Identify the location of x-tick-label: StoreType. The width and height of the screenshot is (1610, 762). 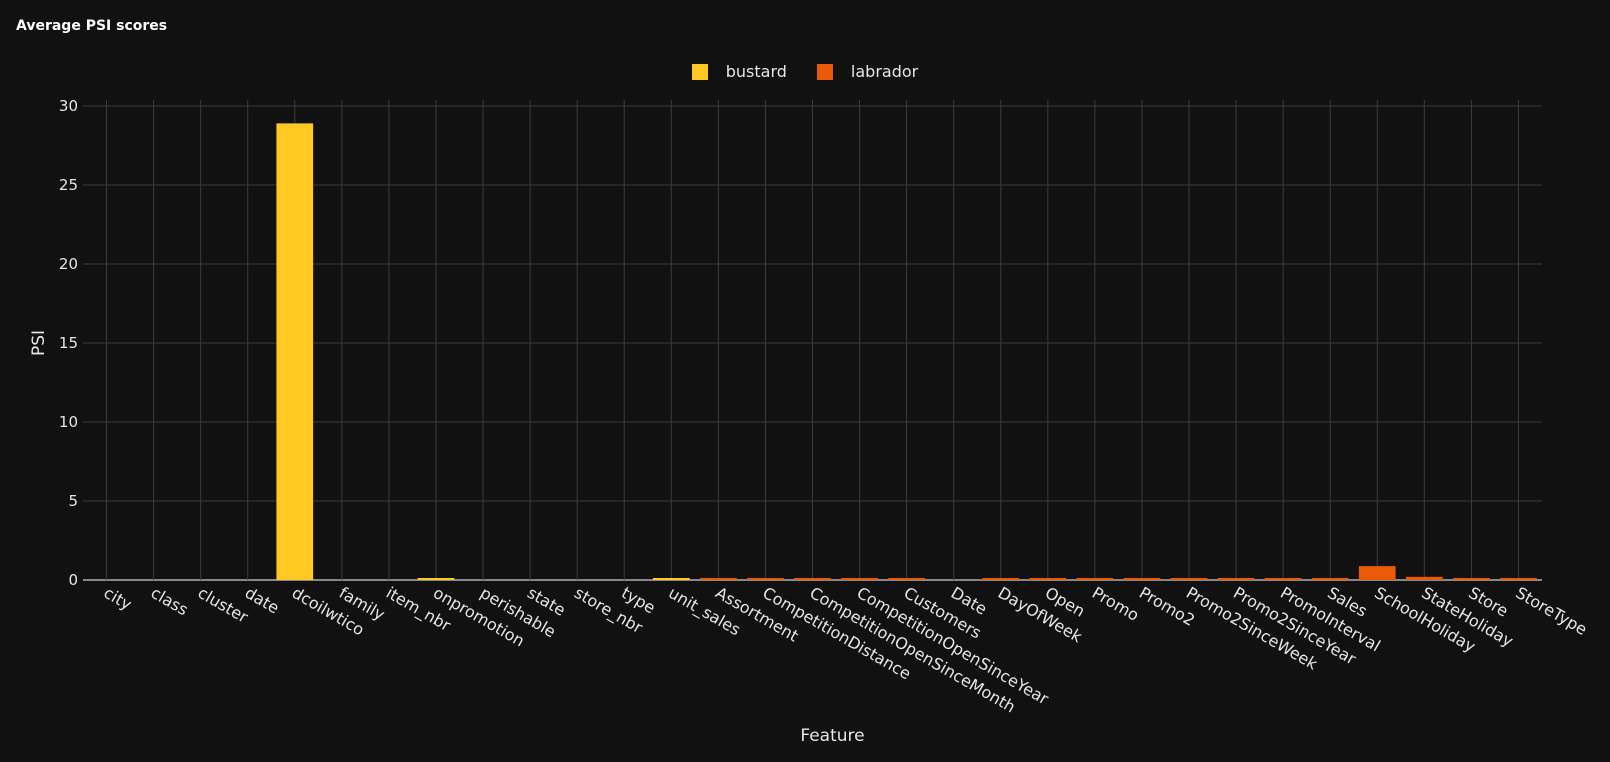
(1551, 611).